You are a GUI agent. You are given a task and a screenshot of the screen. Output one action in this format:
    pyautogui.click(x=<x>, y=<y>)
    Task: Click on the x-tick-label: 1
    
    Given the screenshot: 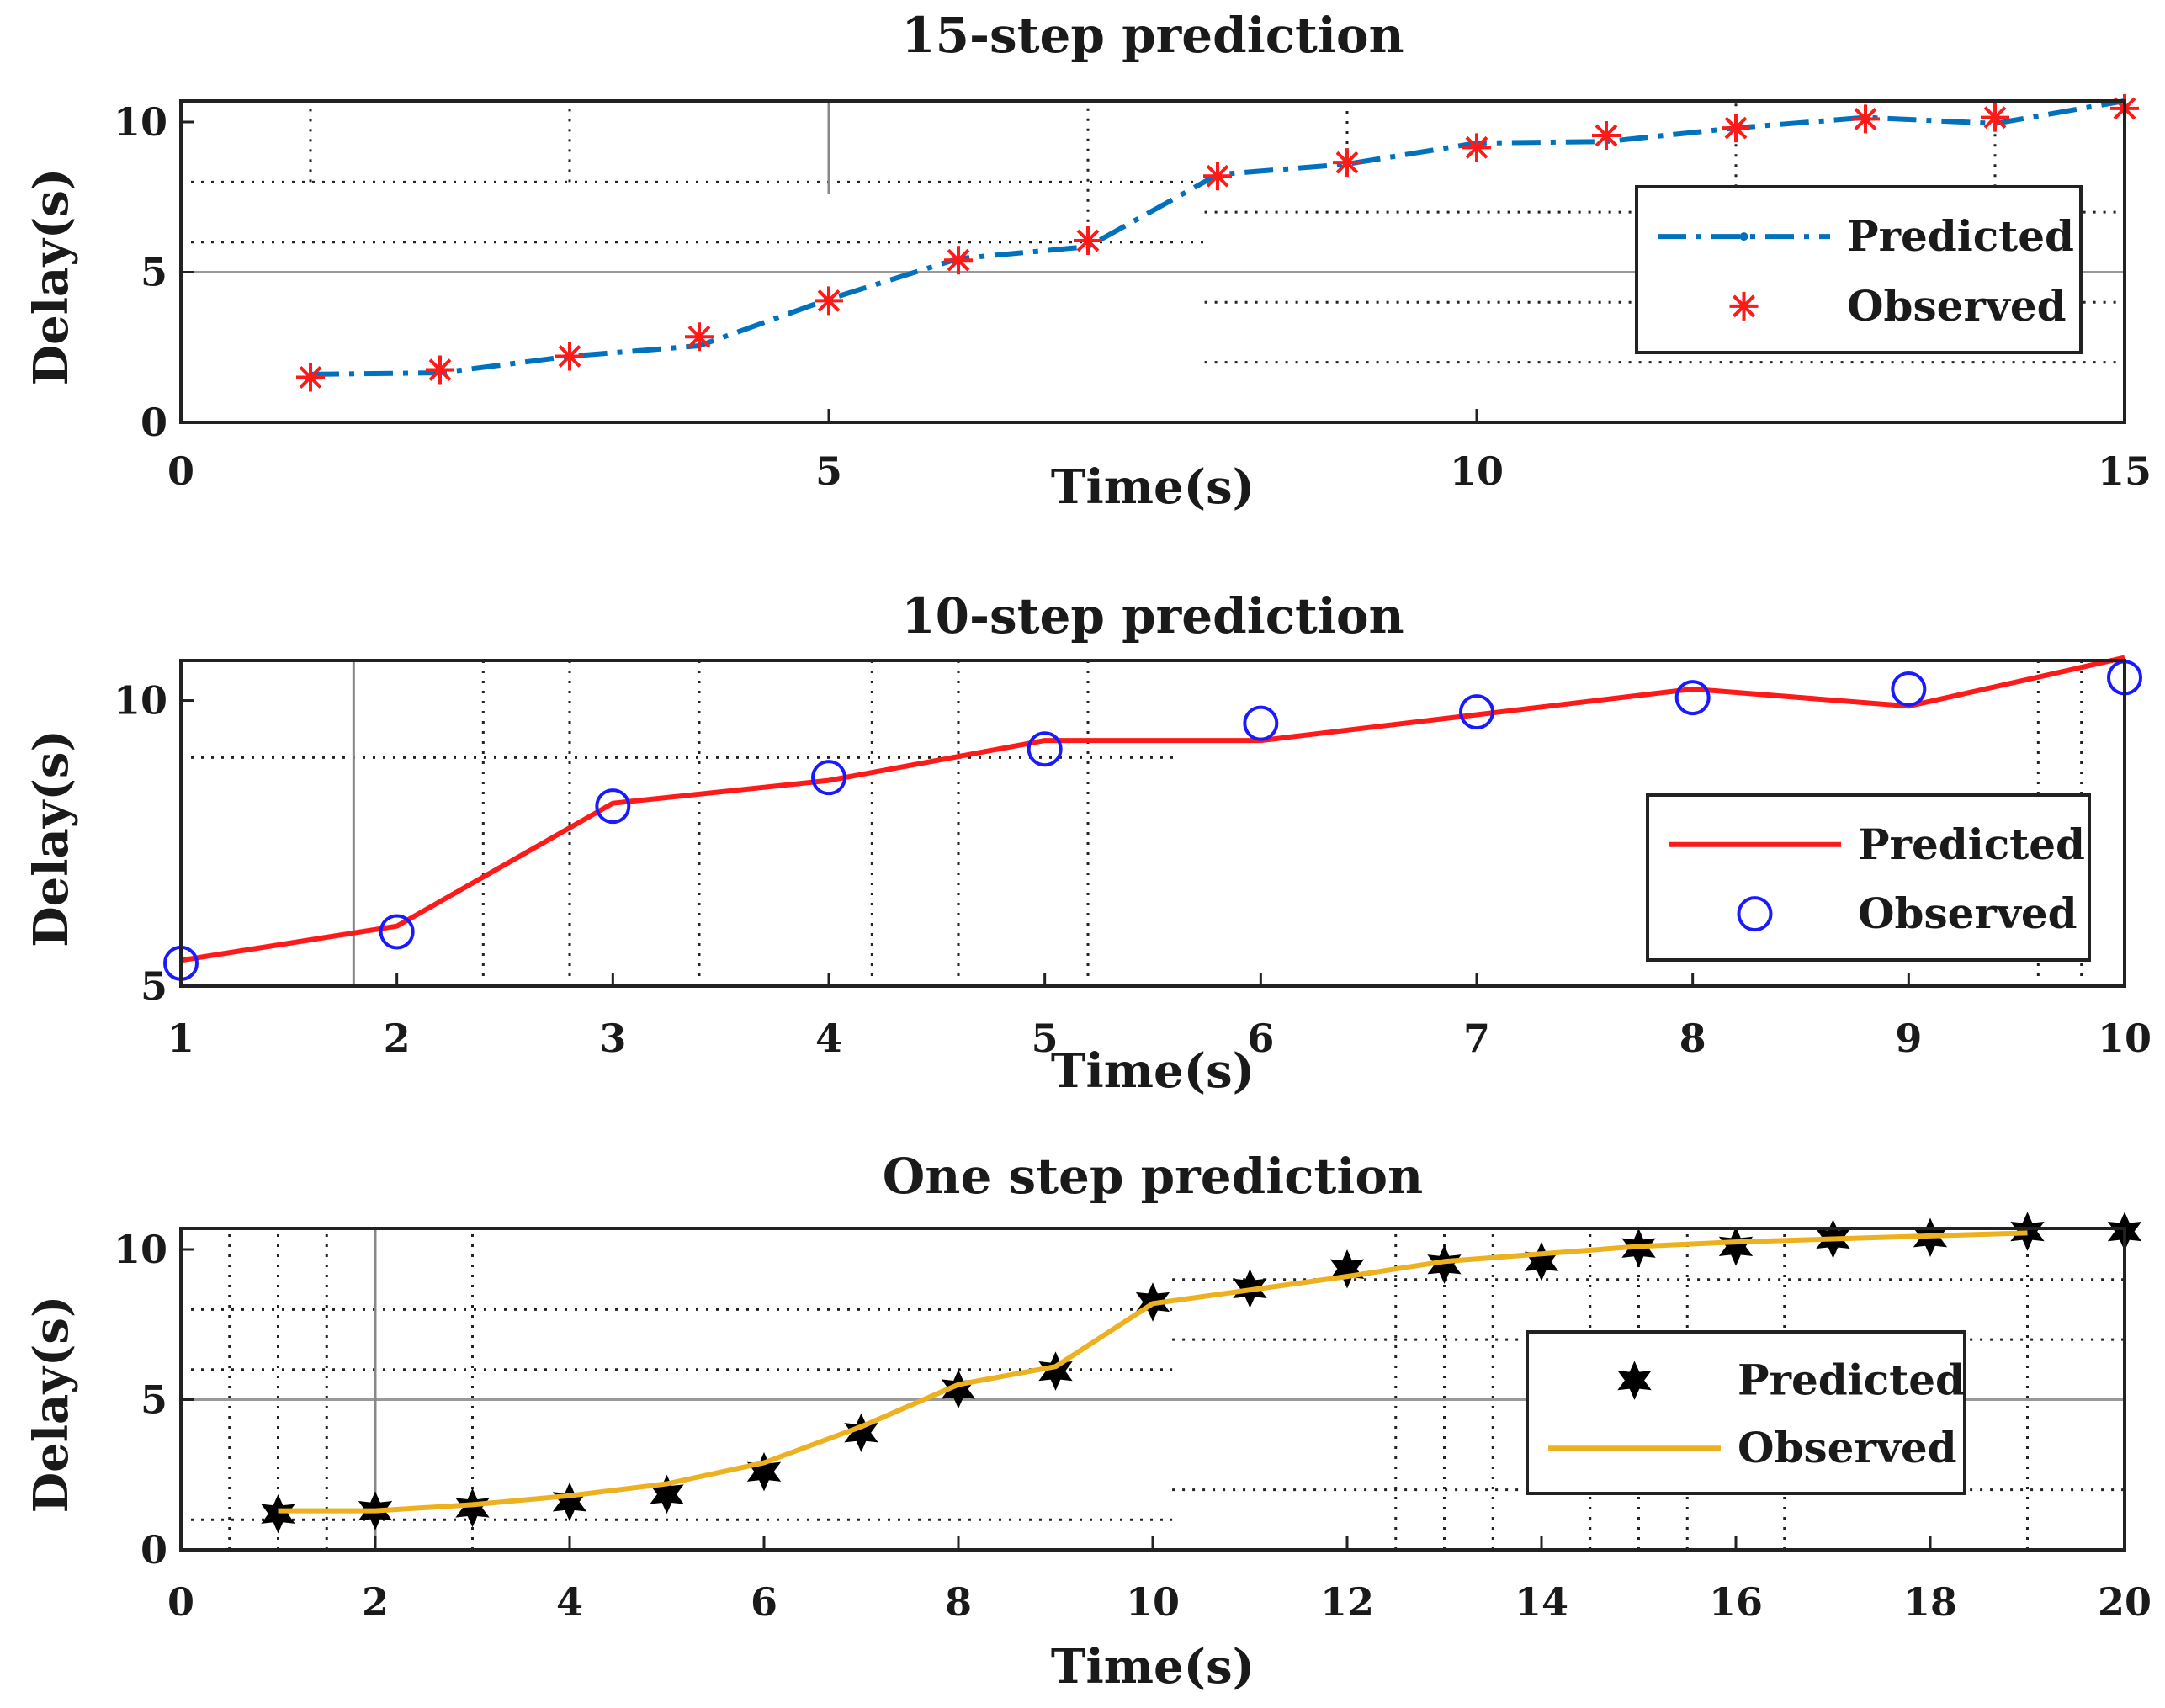 What is the action you would take?
    pyautogui.click(x=180, y=1038)
    